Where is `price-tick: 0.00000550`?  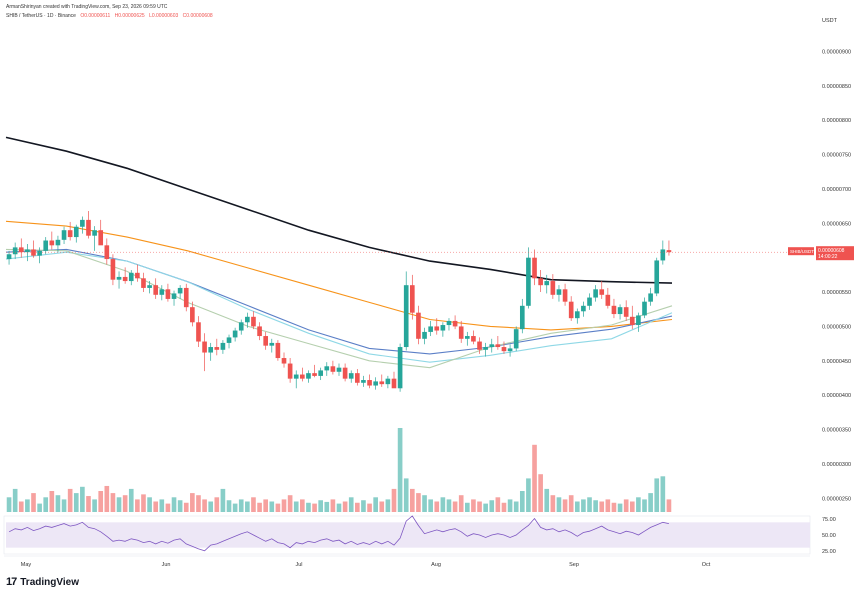 price-tick: 0.00000550 is located at coordinates (836, 293).